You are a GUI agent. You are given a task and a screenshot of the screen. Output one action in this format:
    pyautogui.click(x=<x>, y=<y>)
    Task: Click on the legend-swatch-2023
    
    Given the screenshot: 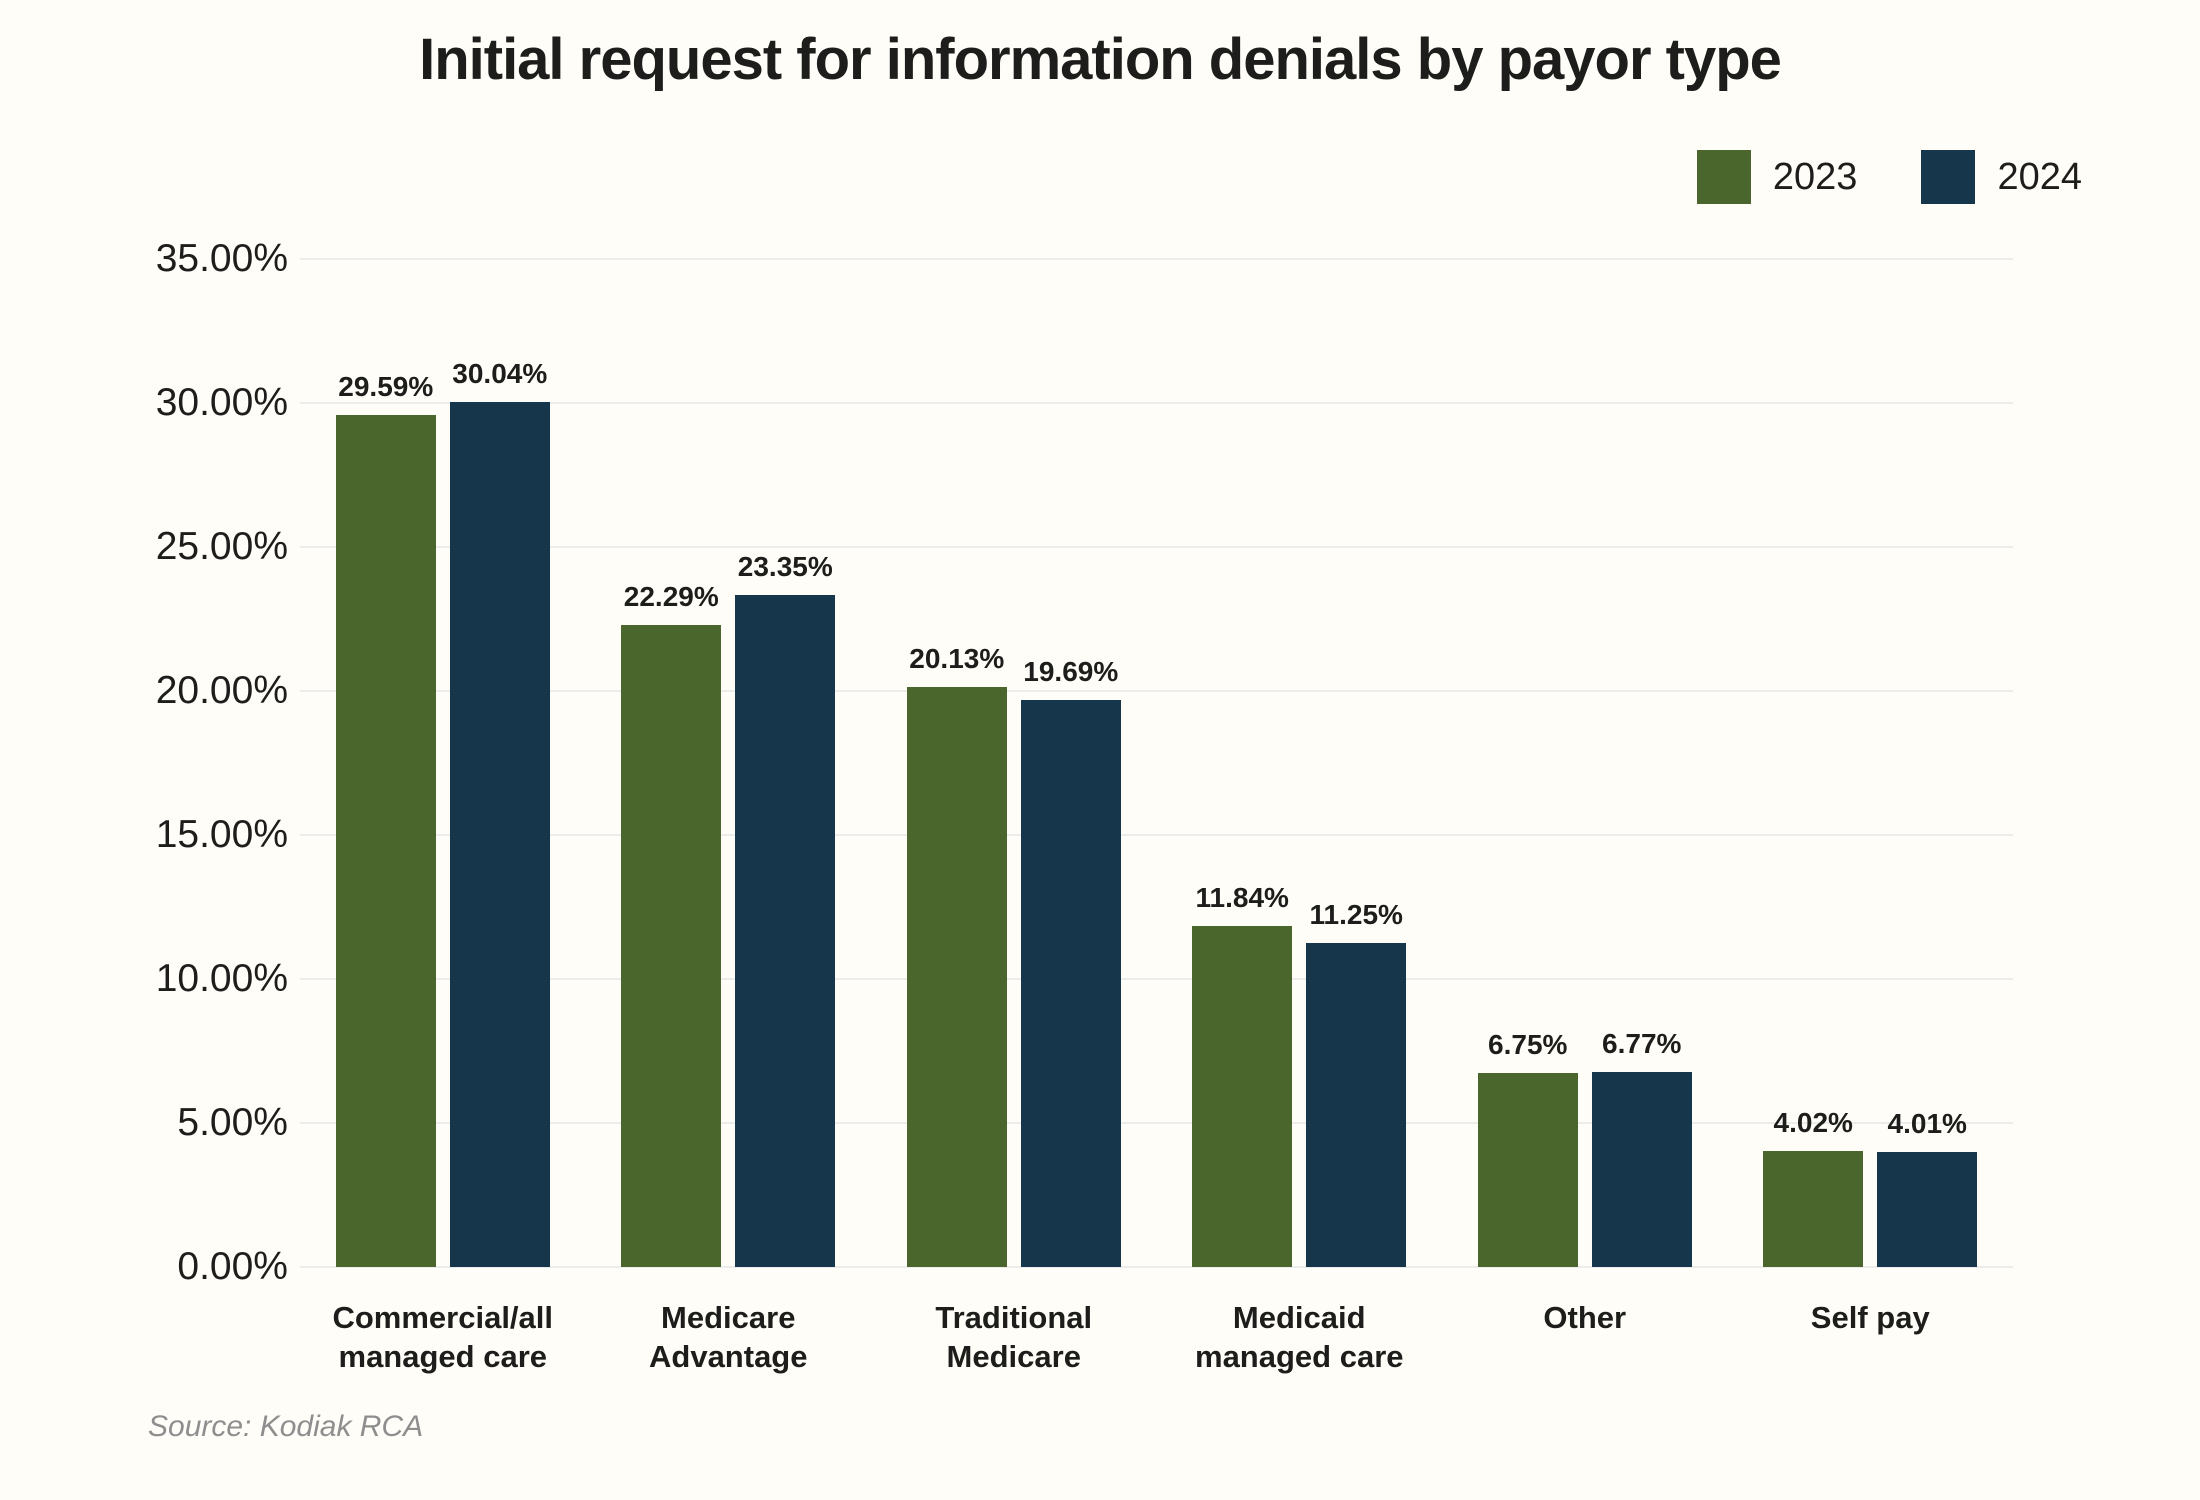 What is the action you would take?
    pyautogui.click(x=1723, y=177)
    